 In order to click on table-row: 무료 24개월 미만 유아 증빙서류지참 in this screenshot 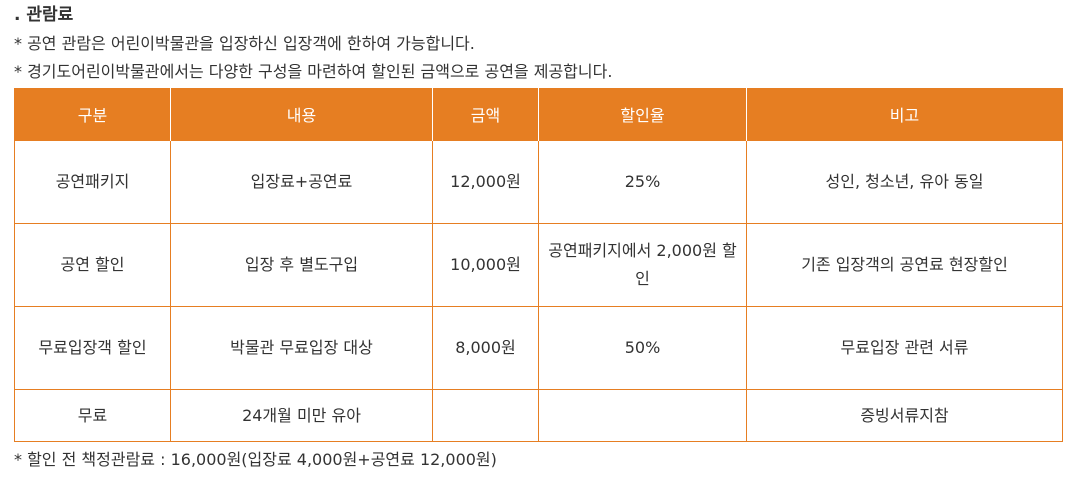, I will do `click(538, 415)`.